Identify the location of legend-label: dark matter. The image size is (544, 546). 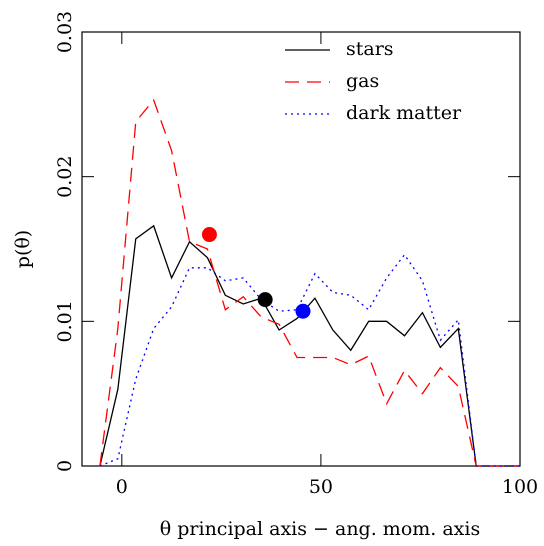
(404, 113).